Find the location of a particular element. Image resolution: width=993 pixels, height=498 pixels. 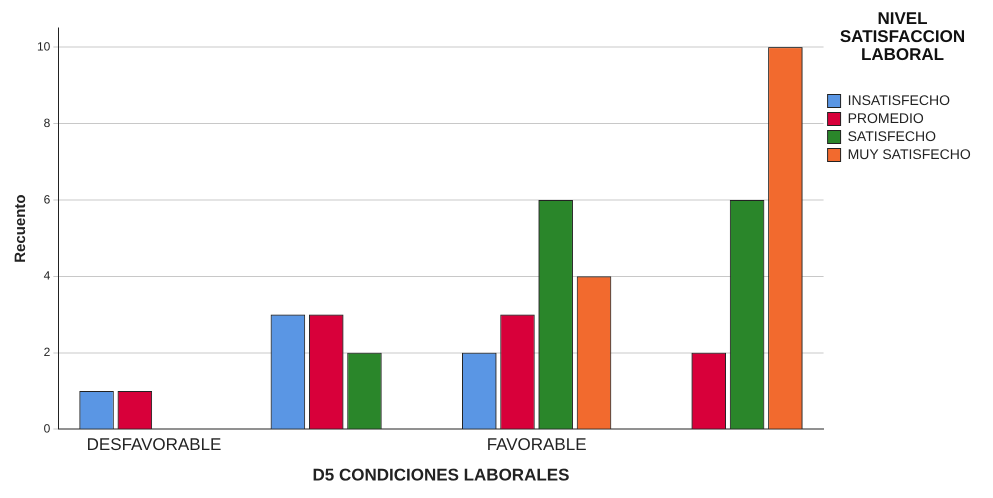

y-tick-label: 8 is located at coordinates (47, 123).